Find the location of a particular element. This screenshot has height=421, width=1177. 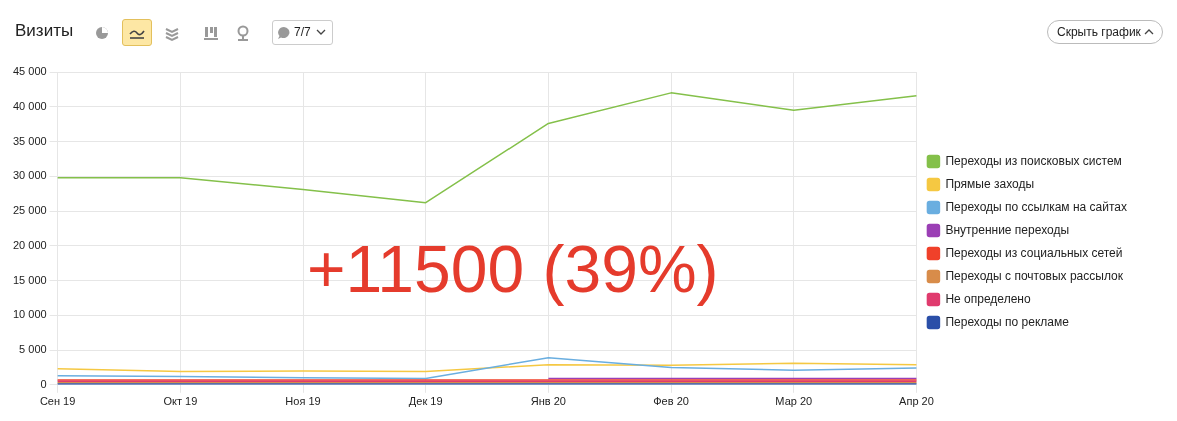

legend-label: Переходы из поисковых систем is located at coordinates (1033, 160).